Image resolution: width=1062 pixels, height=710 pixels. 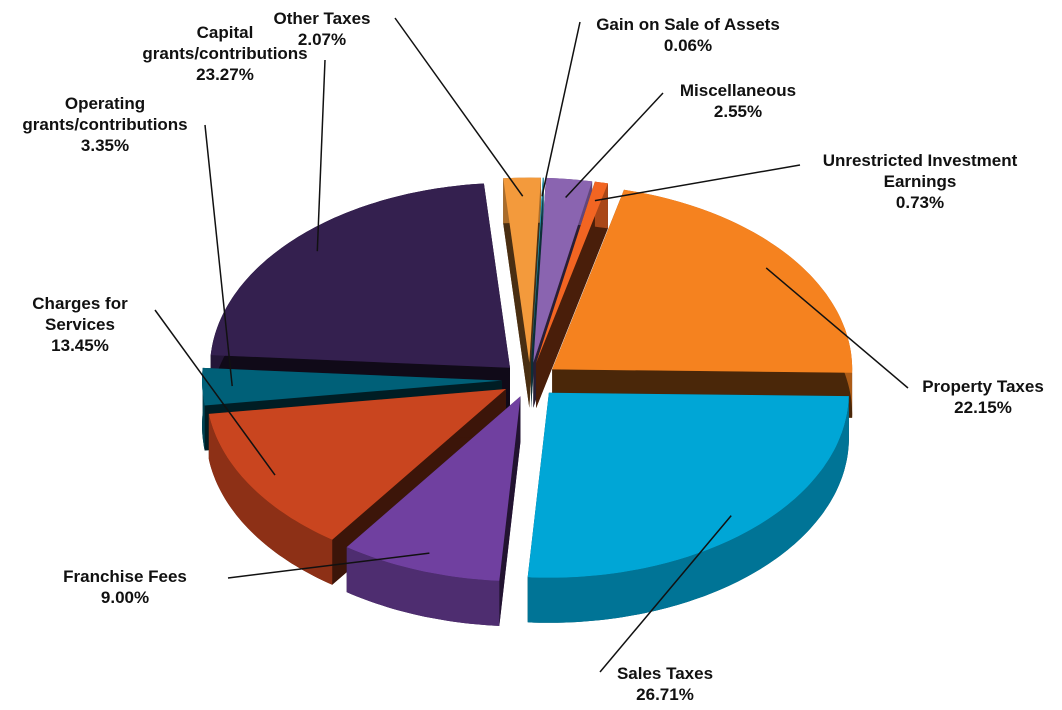 What do you see at coordinates (225, 43) in the screenshot?
I see `category-label: Capital grants/contributions` at bounding box center [225, 43].